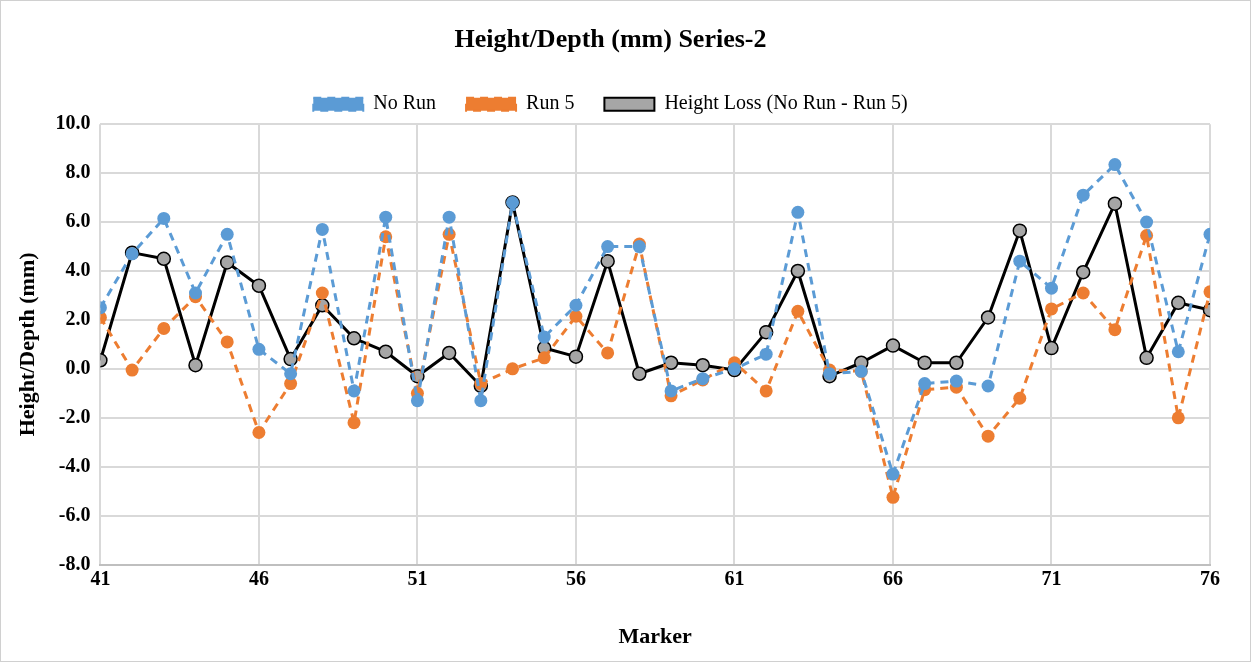 Image resolution: width=1251 pixels, height=662 pixels. What do you see at coordinates (550, 102) in the screenshot?
I see `legend-label: Run 5` at bounding box center [550, 102].